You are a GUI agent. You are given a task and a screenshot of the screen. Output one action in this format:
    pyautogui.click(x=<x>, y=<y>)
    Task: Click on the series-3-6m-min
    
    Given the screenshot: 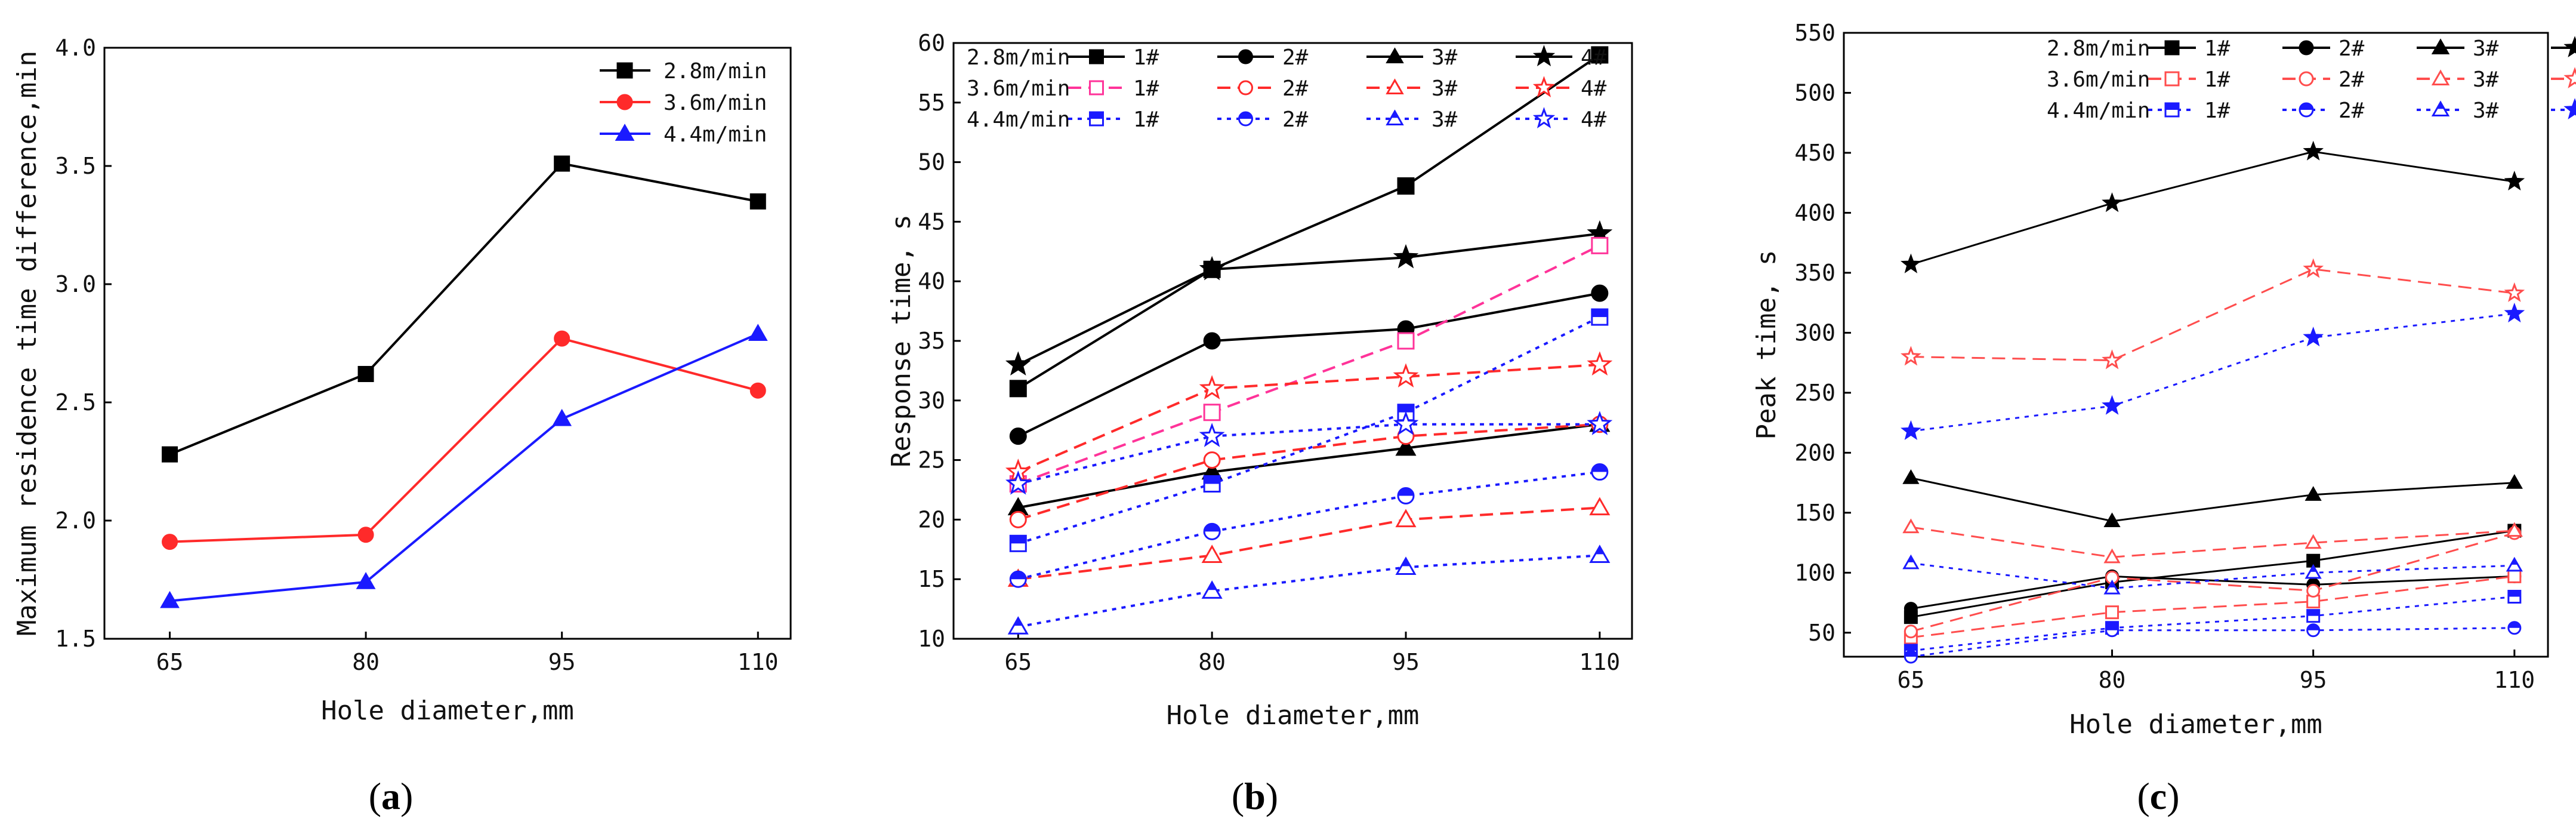 What is the action you would take?
    pyautogui.click(x=464, y=440)
    